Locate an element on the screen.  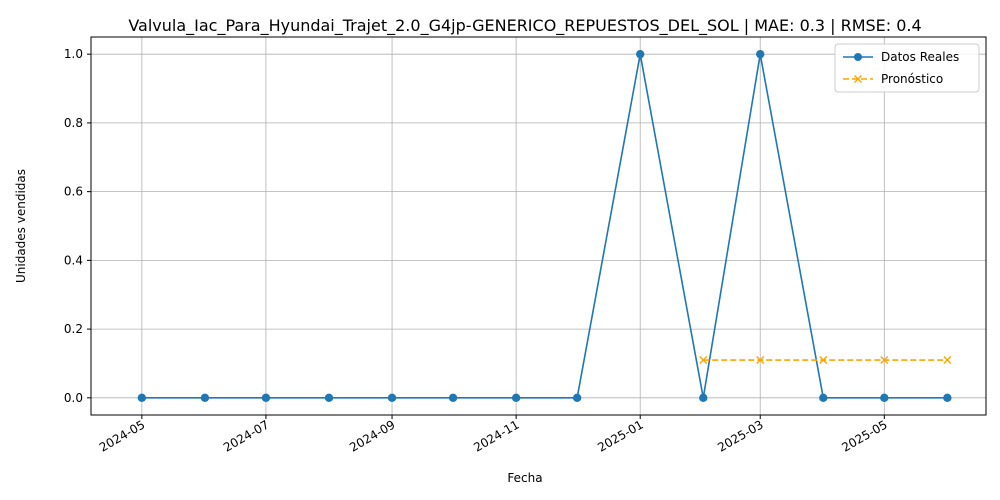
y-tick-label: 0.6 is located at coordinates (73, 192).